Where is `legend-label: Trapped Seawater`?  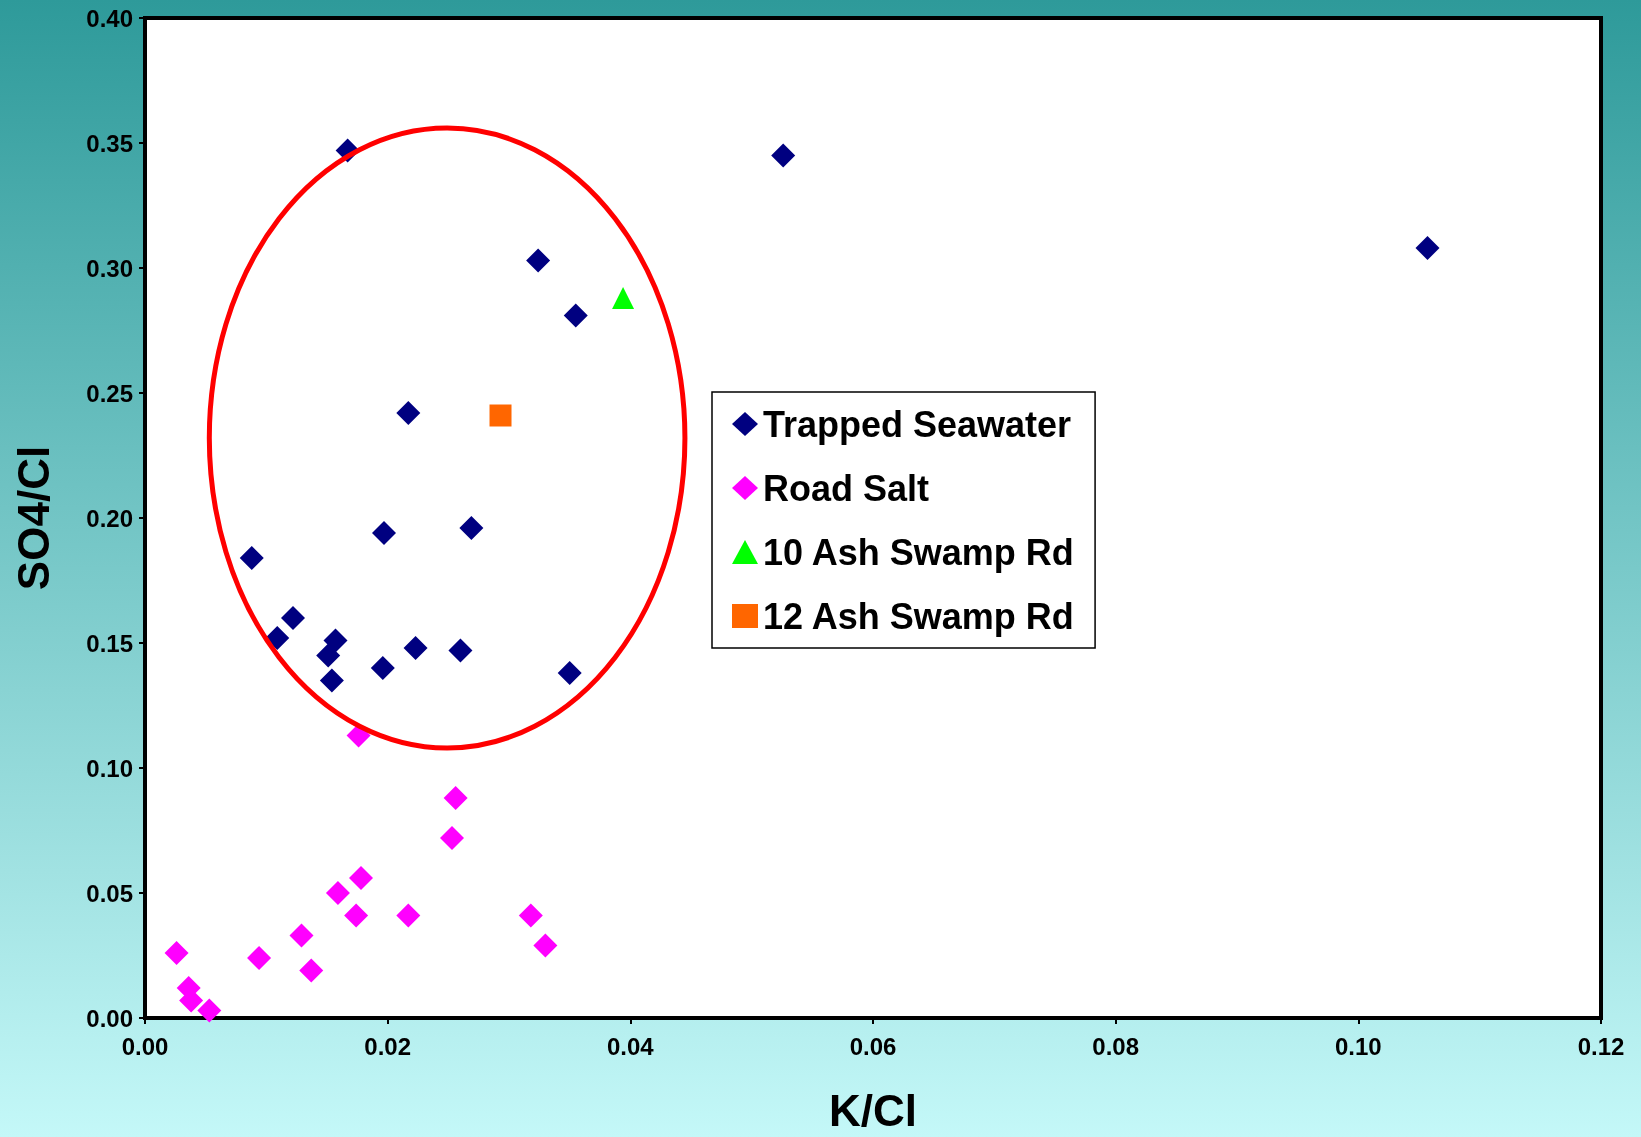 legend-label: Trapped Seawater is located at coordinates (917, 424).